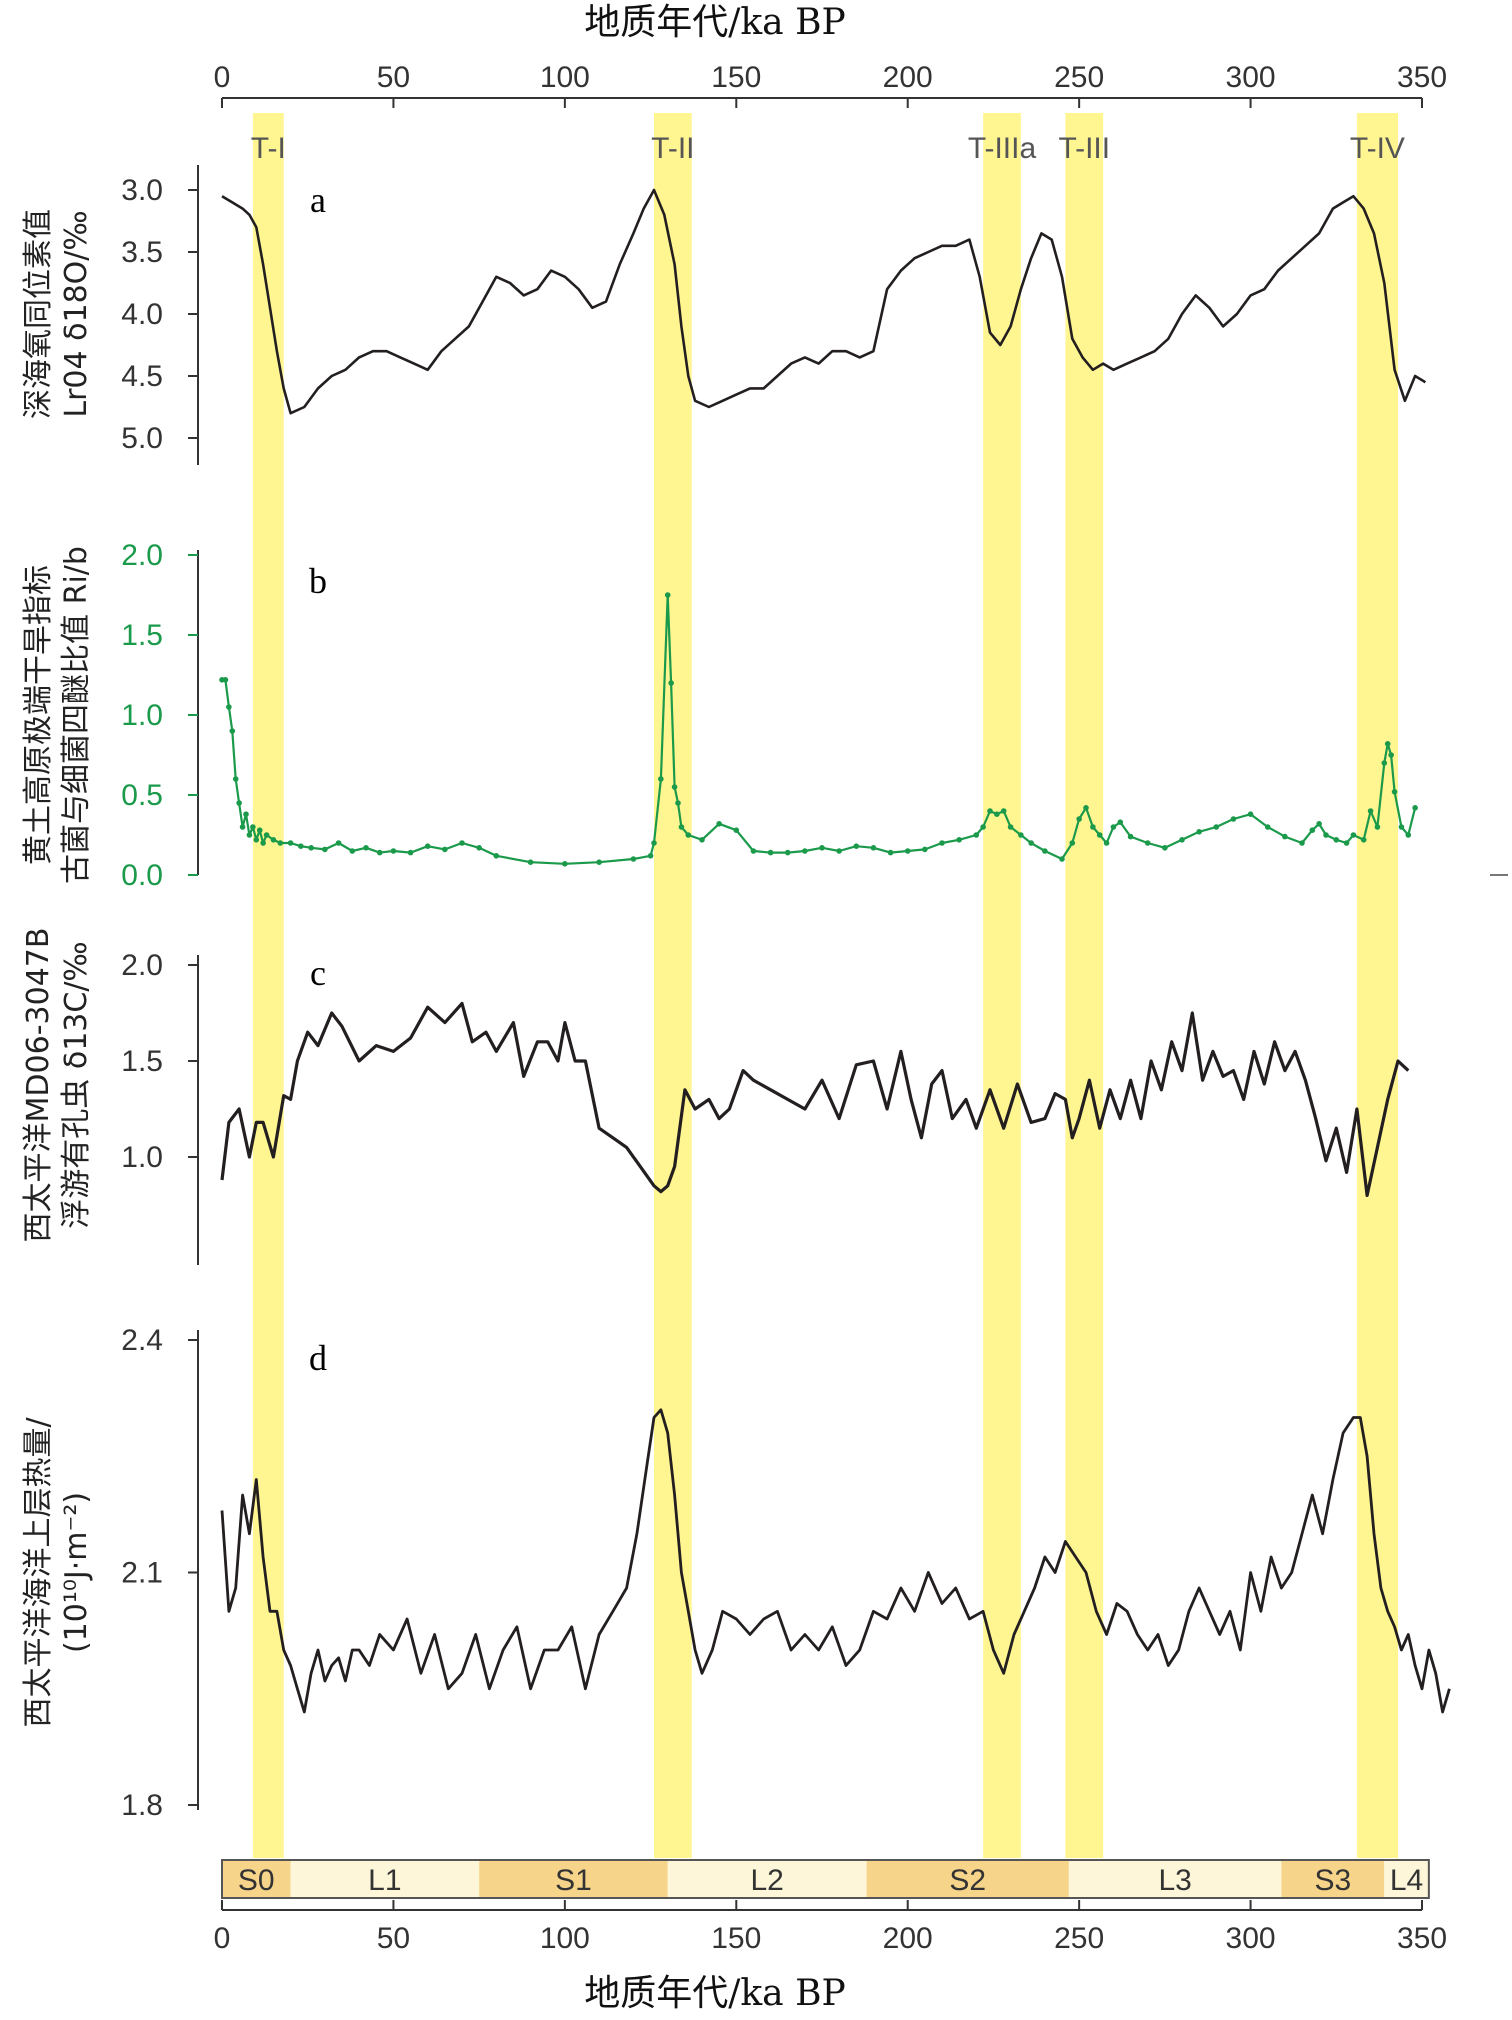  Describe the element at coordinates (819, 729) in the screenshot. I see `series-line-b` at that location.